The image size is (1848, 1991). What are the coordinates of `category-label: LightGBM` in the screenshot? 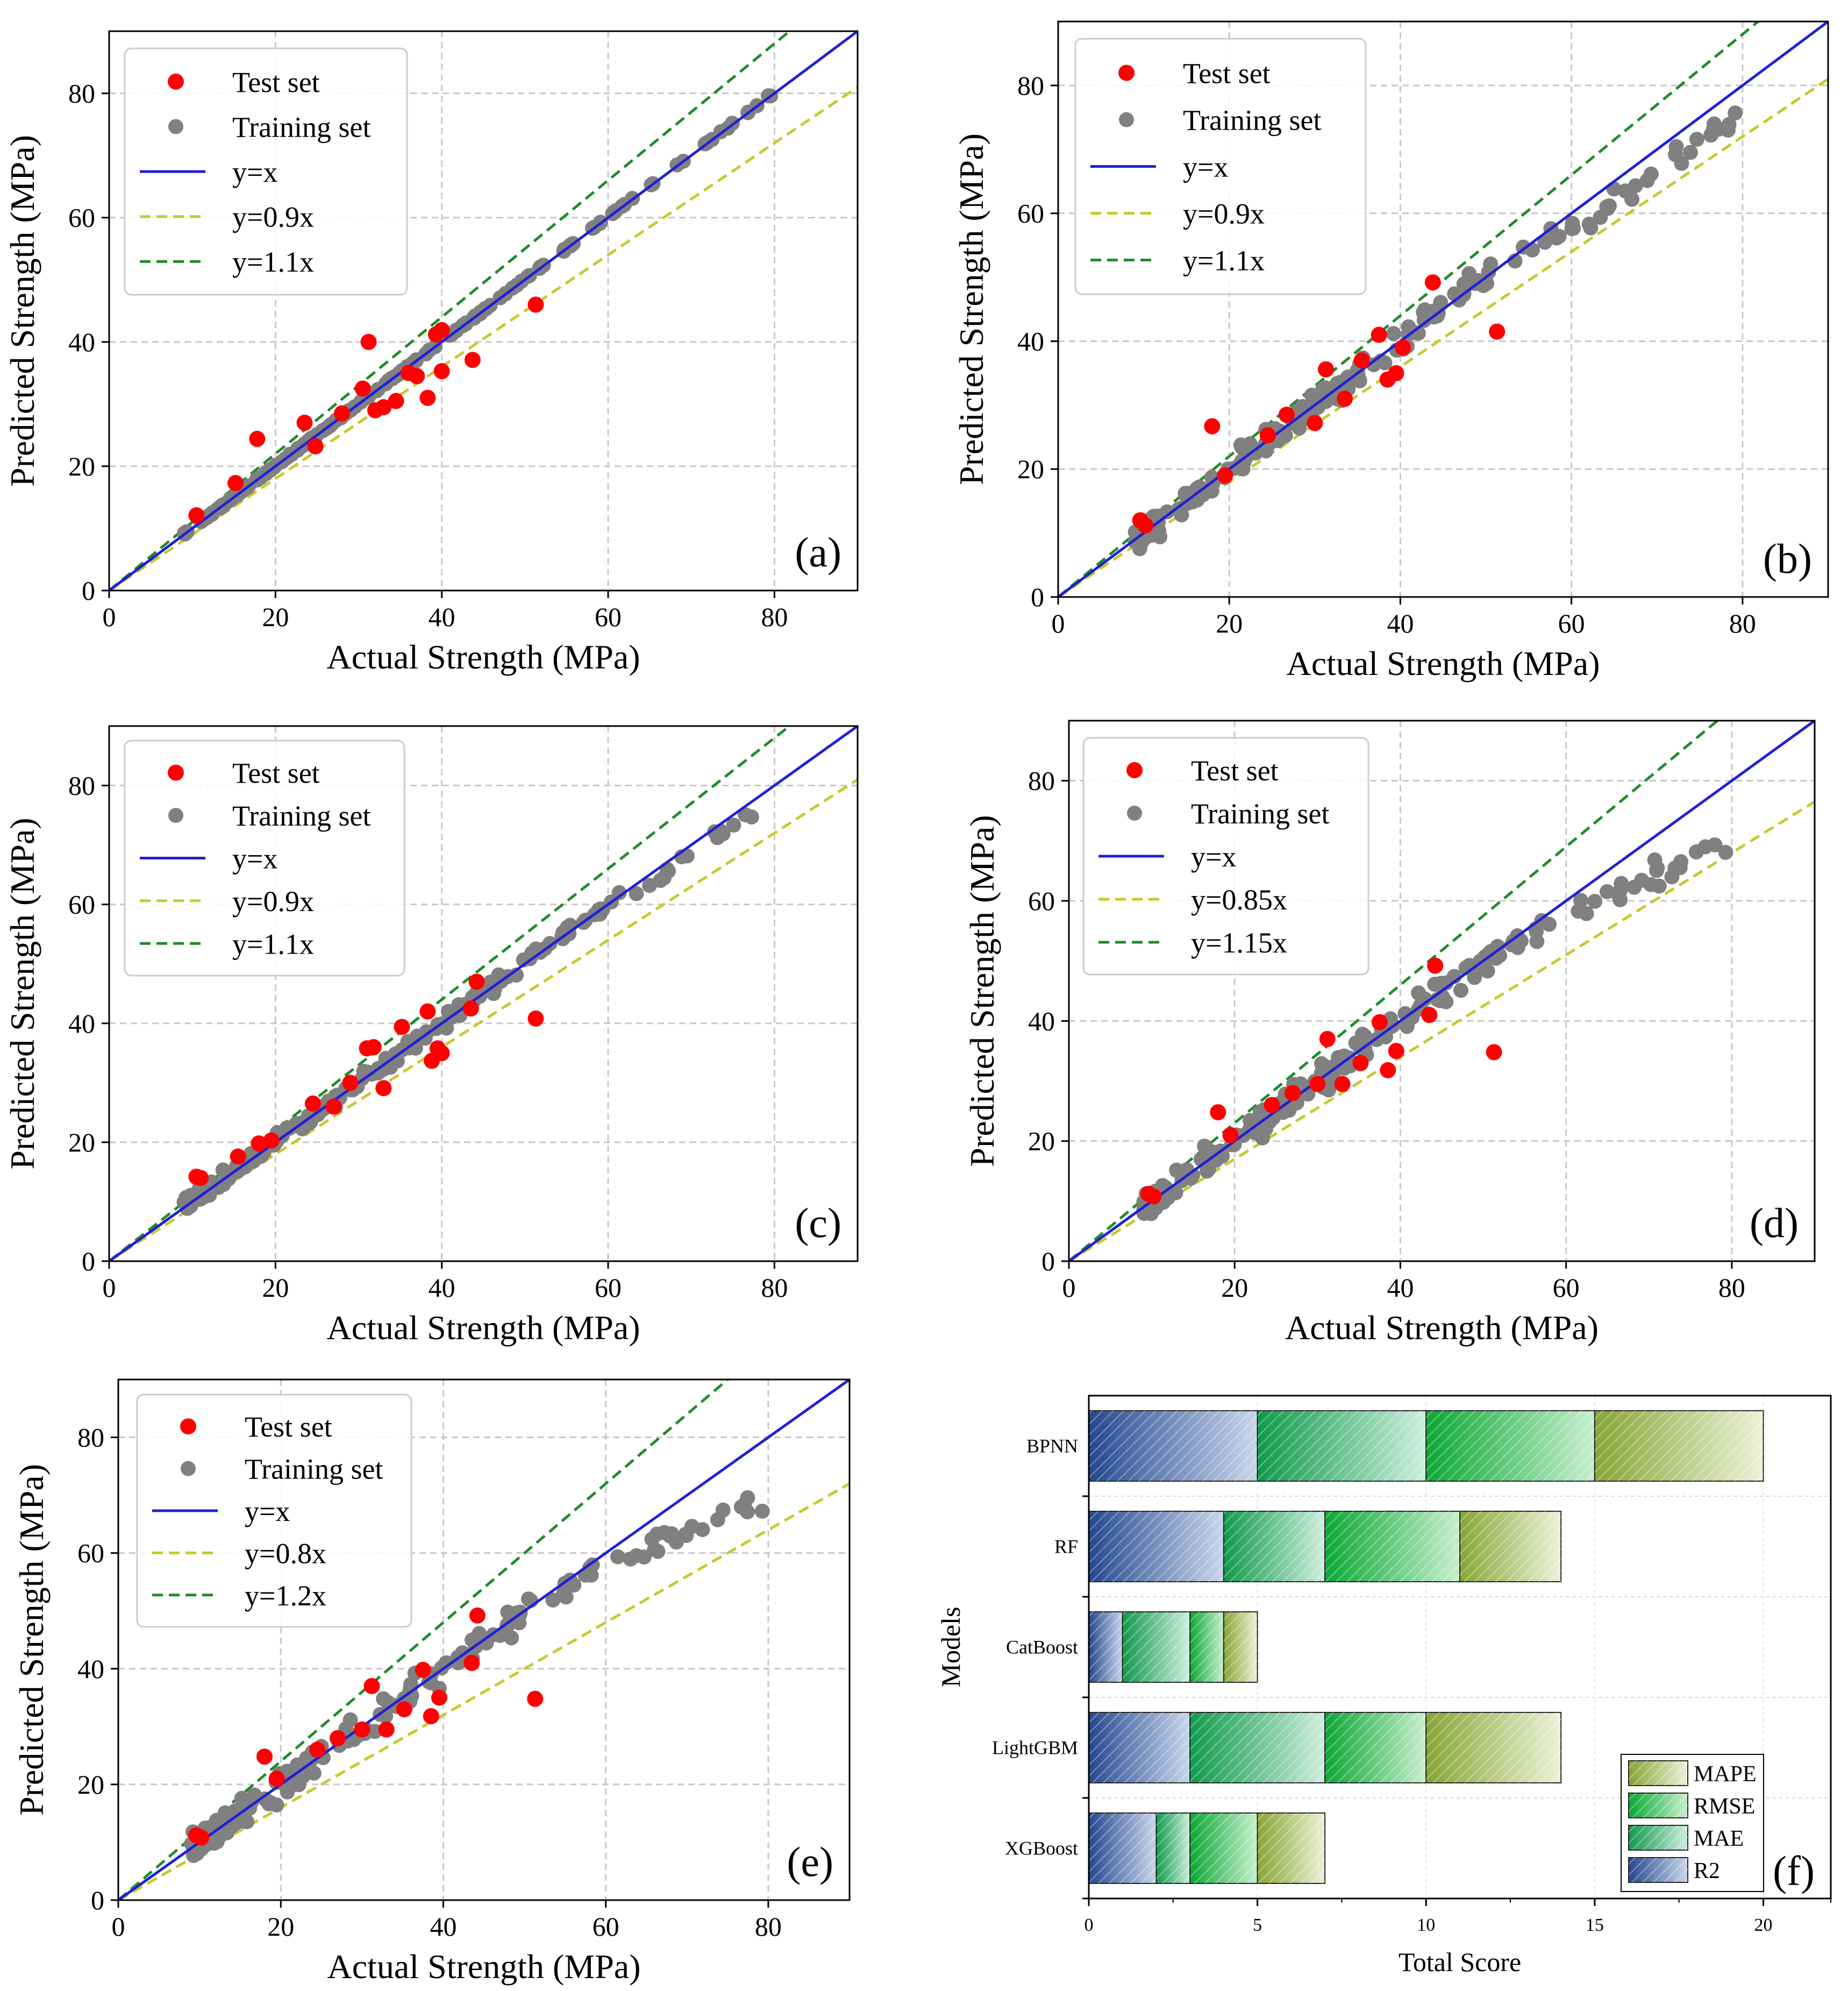 It's located at (1035, 1748).